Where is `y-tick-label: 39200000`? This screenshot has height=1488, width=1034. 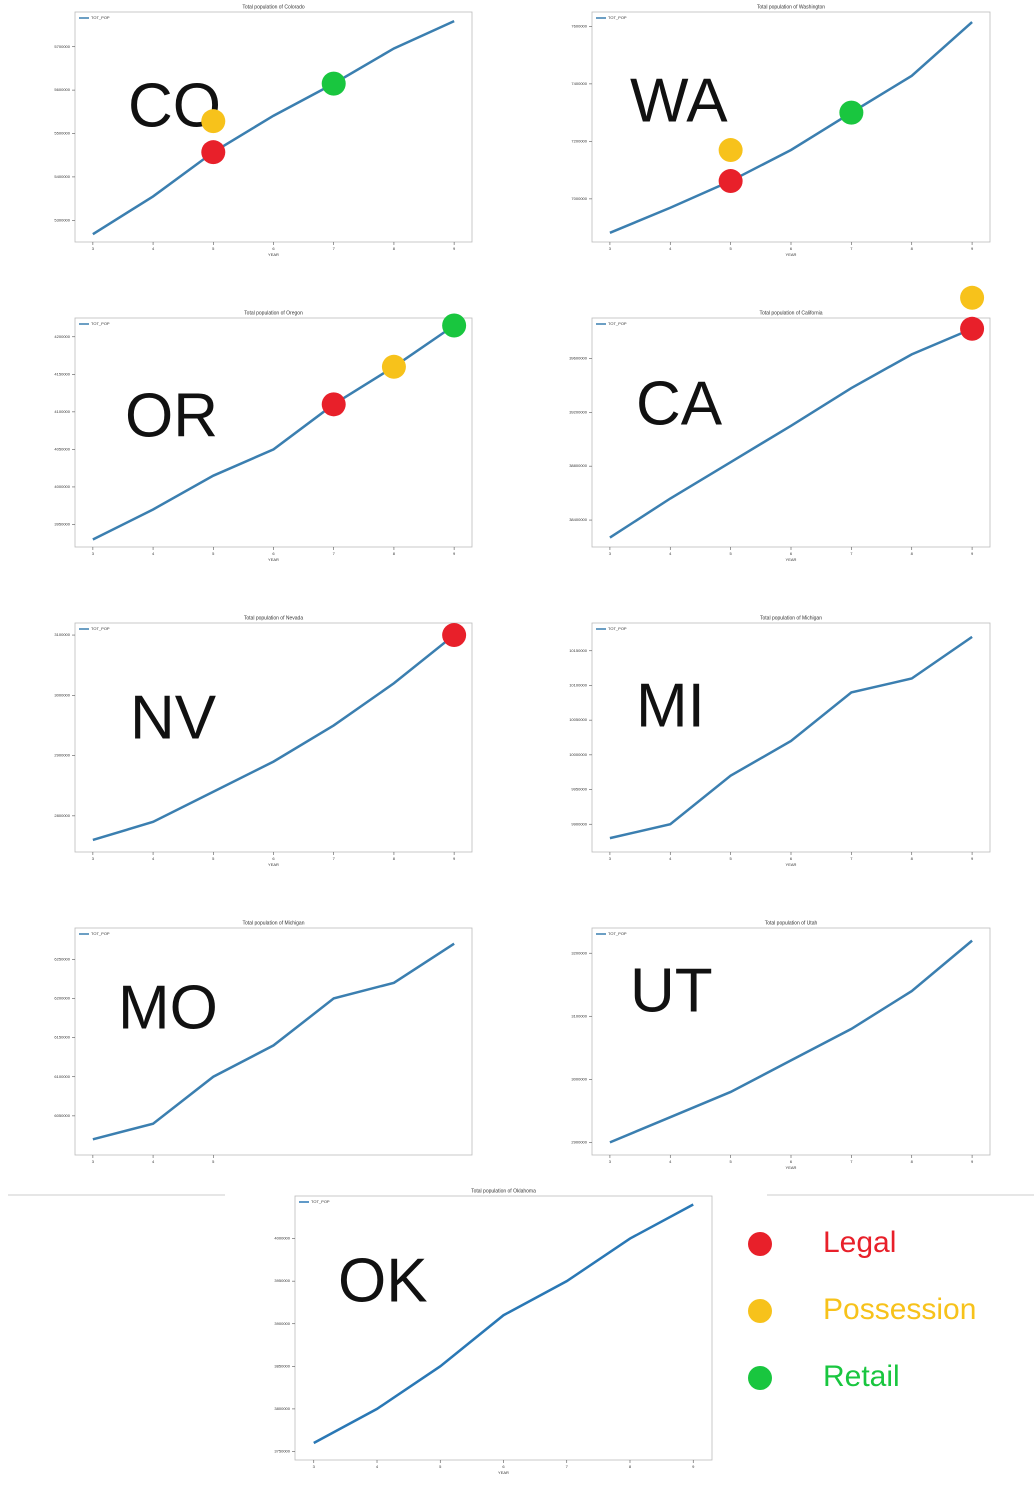
y-tick-label: 39200000 is located at coordinates (578, 411).